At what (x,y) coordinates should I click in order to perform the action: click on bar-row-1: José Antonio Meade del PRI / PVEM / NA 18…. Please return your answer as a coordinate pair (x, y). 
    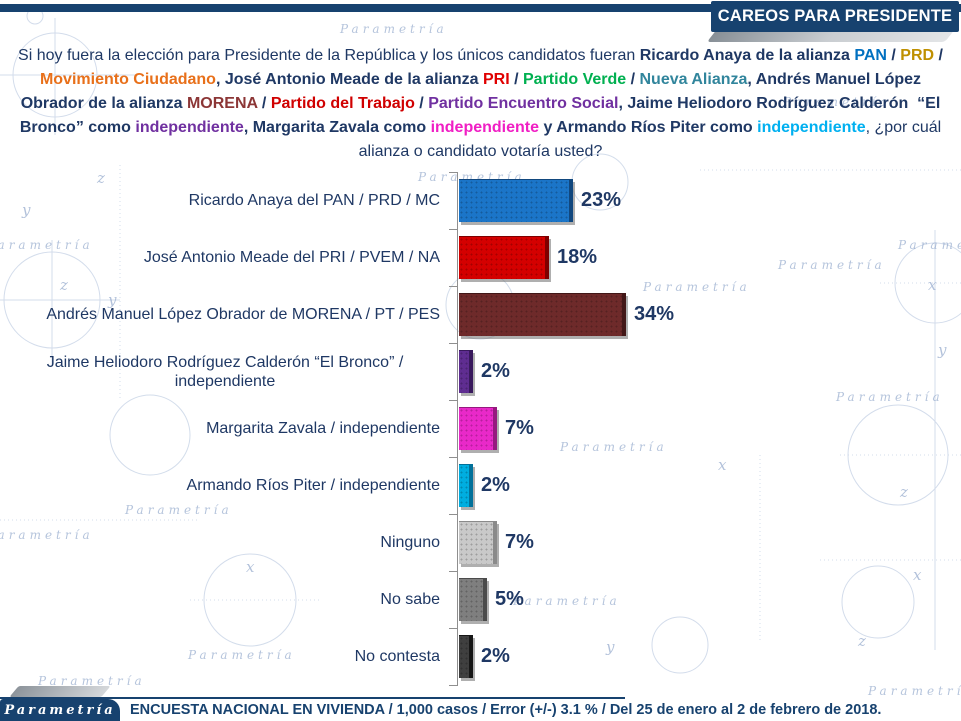
    Looking at the image, I should click on (480, 257).